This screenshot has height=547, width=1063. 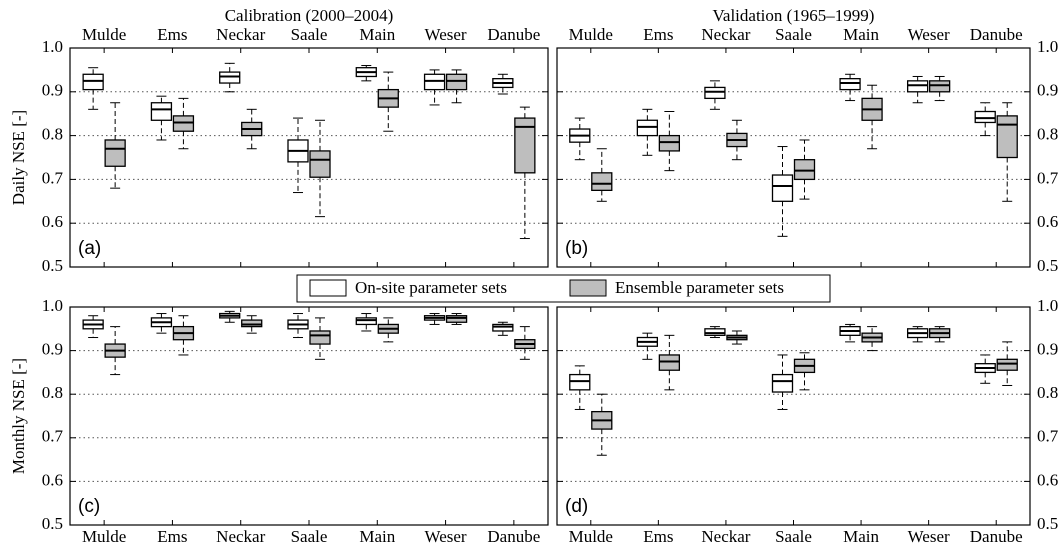 I want to click on panel-label: (d), so click(x=576, y=506).